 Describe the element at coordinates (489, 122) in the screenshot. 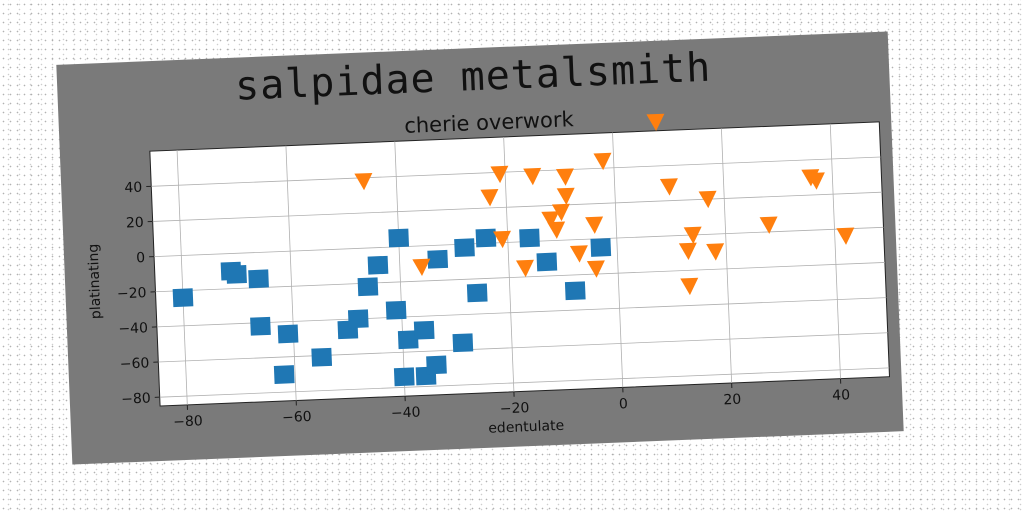

I see `chart-title: cherie overwork` at that location.